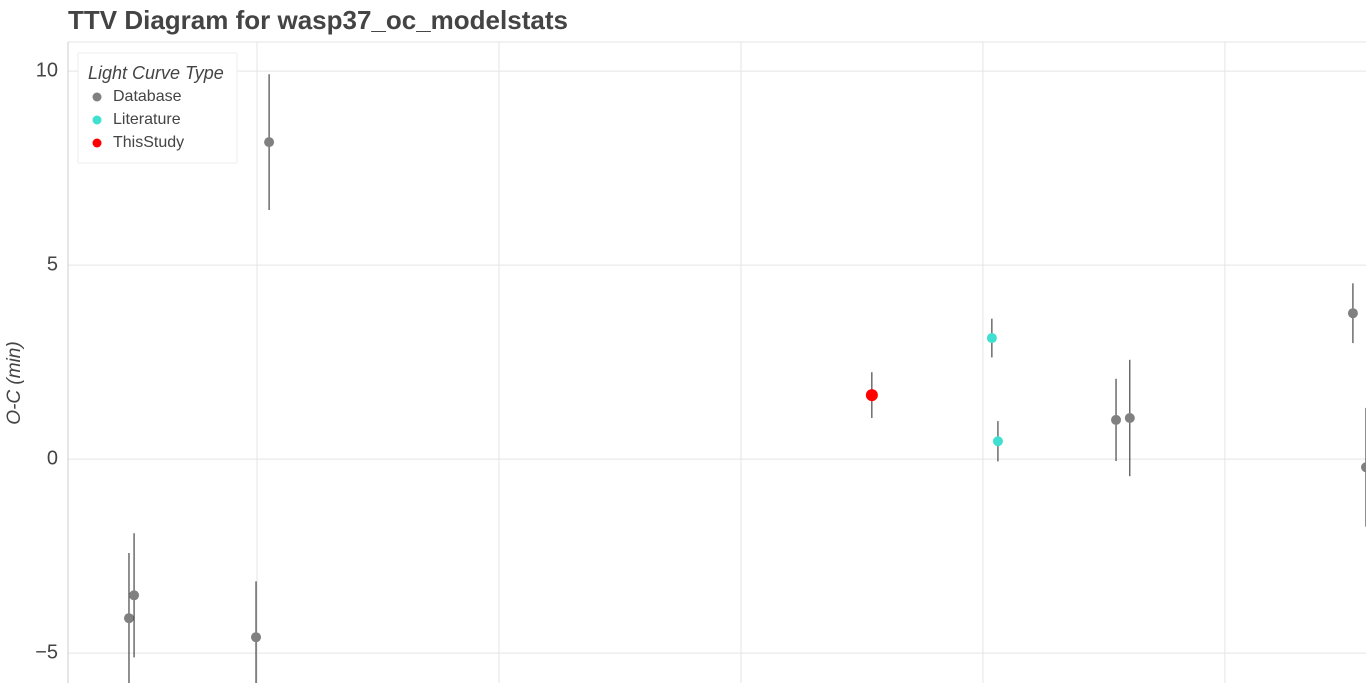 This screenshot has height=683, width=1366. I want to click on legend-box, so click(157, 108).